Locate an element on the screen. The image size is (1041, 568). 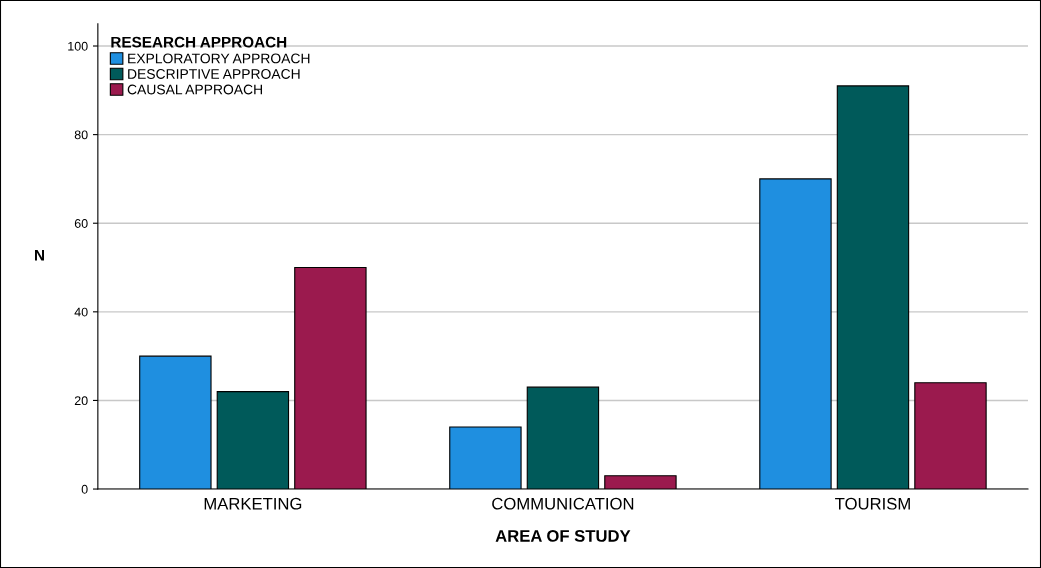
y-tick-label: 0 is located at coordinates (84, 489).